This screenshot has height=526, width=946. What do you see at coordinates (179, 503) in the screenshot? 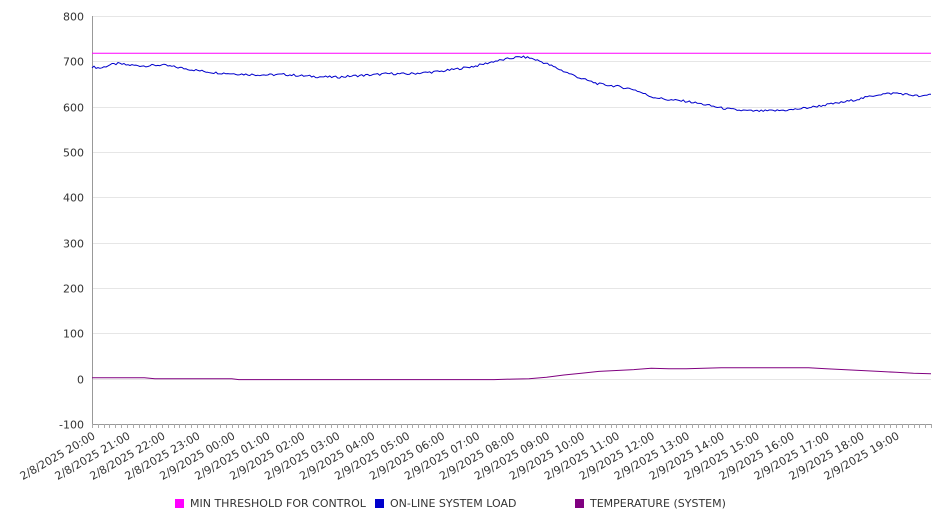
I see `legend-swatch-min-threshold` at bounding box center [179, 503].